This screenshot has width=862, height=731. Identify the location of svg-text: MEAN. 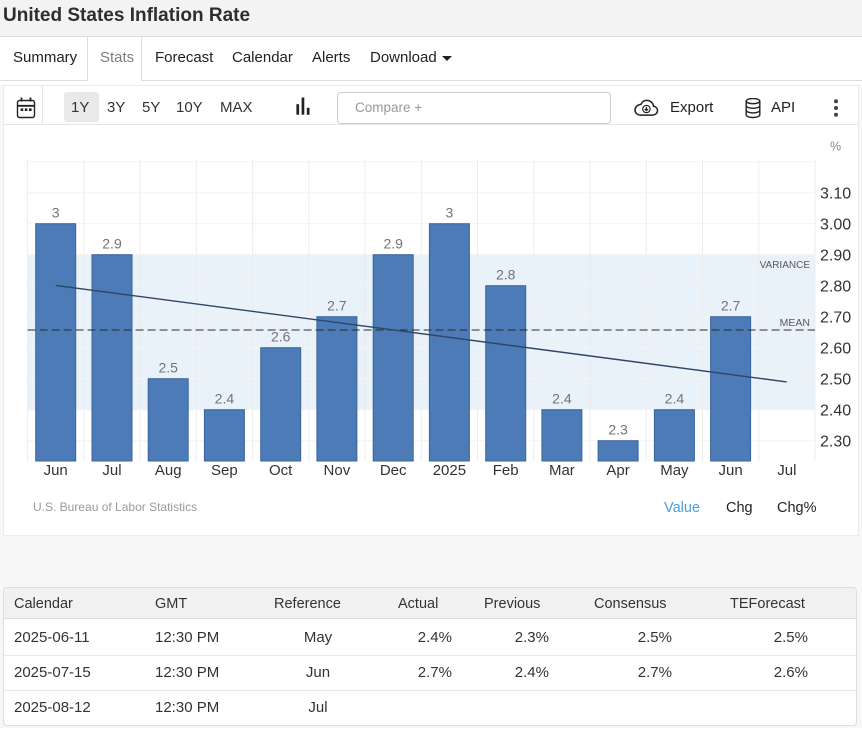
(795, 323).